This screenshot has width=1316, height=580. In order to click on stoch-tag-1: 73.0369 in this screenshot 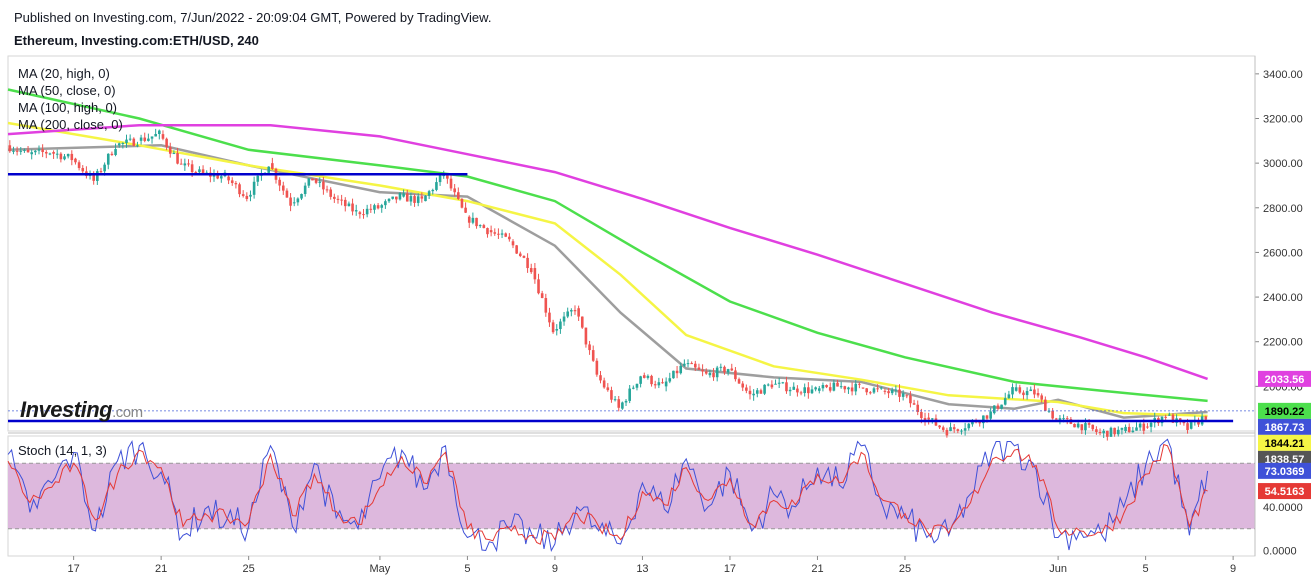, I will do `click(1285, 472)`.